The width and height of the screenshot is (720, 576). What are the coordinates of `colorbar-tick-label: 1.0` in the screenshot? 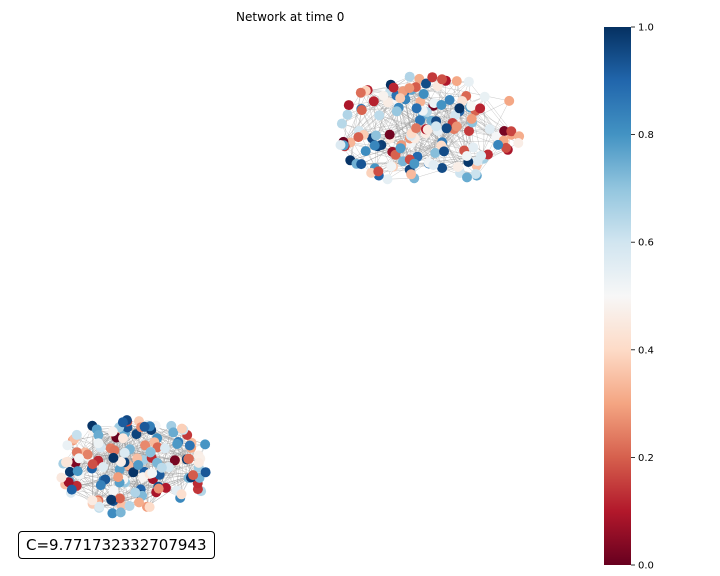 It's located at (646, 28).